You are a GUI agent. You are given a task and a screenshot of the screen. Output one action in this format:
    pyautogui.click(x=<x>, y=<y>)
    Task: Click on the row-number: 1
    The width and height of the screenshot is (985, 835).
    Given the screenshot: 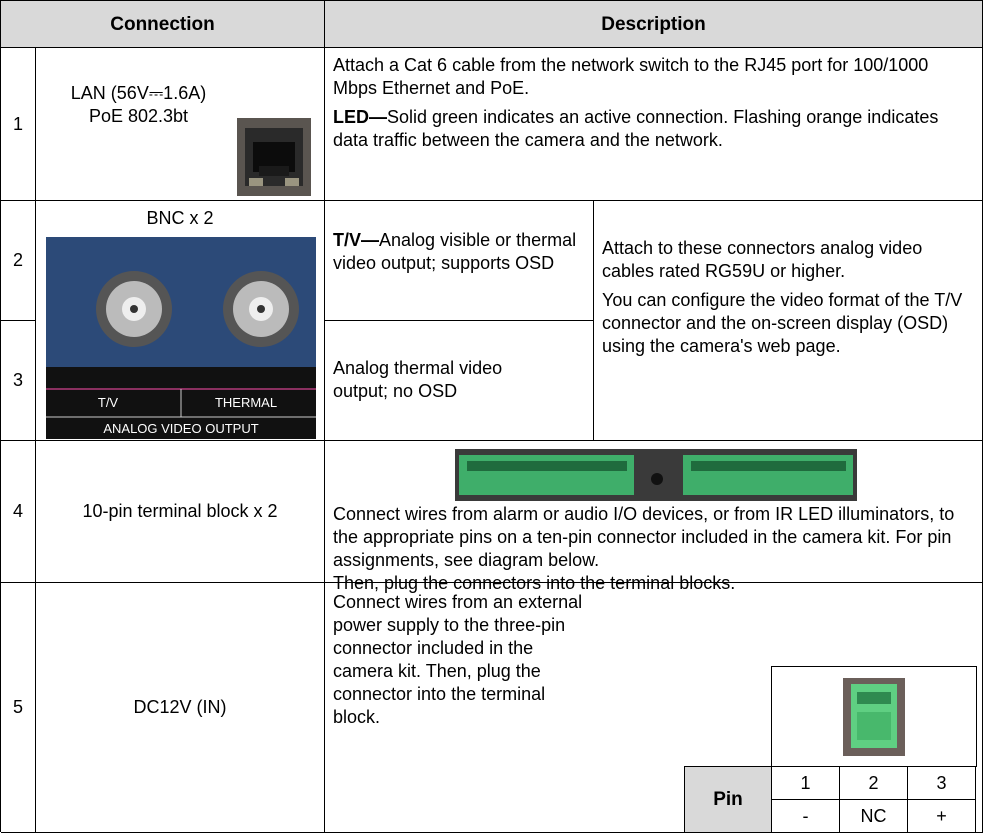 What is the action you would take?
    pyautogui.click(x=18, y=124)
    